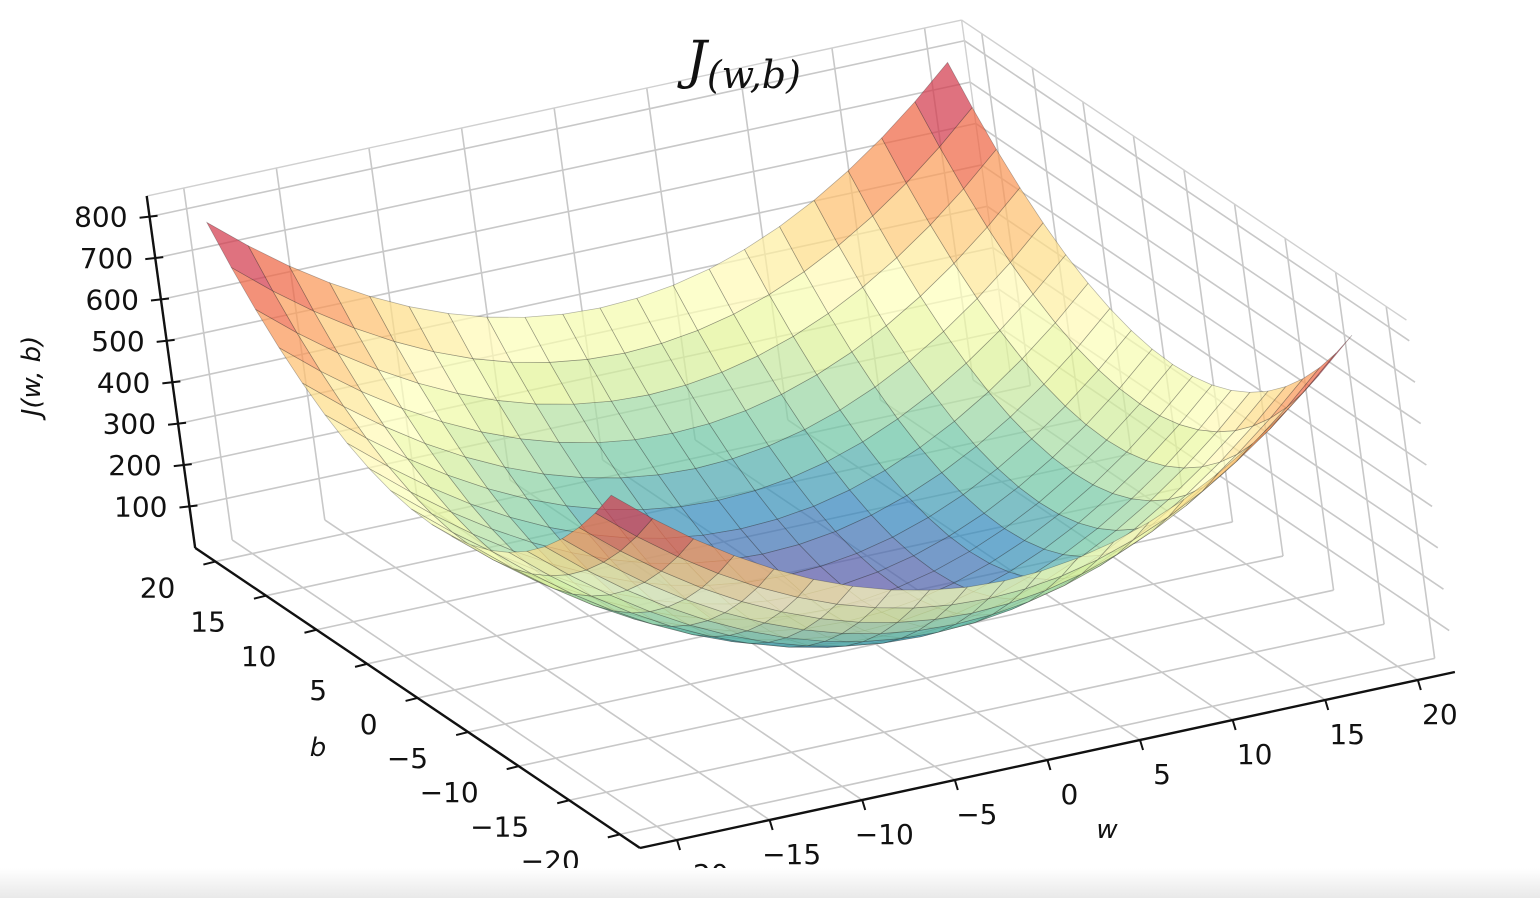 This screenshot has height=898, width=1540. What do you see at coordinates (739, 64) in the screenshot?
I see `chart-title: J(w,b)` at bounding box center [739, 64].